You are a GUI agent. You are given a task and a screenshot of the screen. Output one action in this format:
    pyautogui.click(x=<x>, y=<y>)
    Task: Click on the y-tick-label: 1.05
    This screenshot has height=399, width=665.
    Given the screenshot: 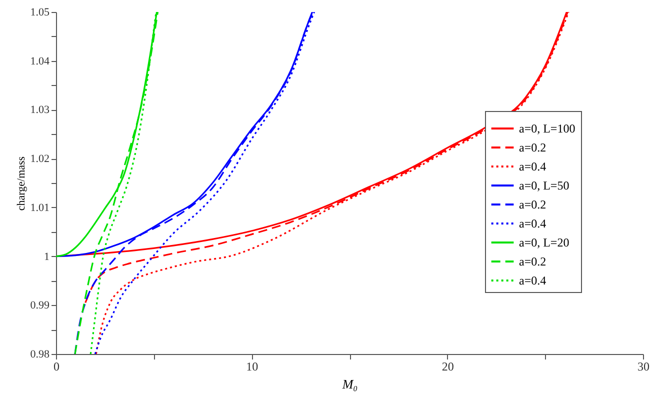 What is the action you would take?
    pyautogui.click(x=40, y=12)
    